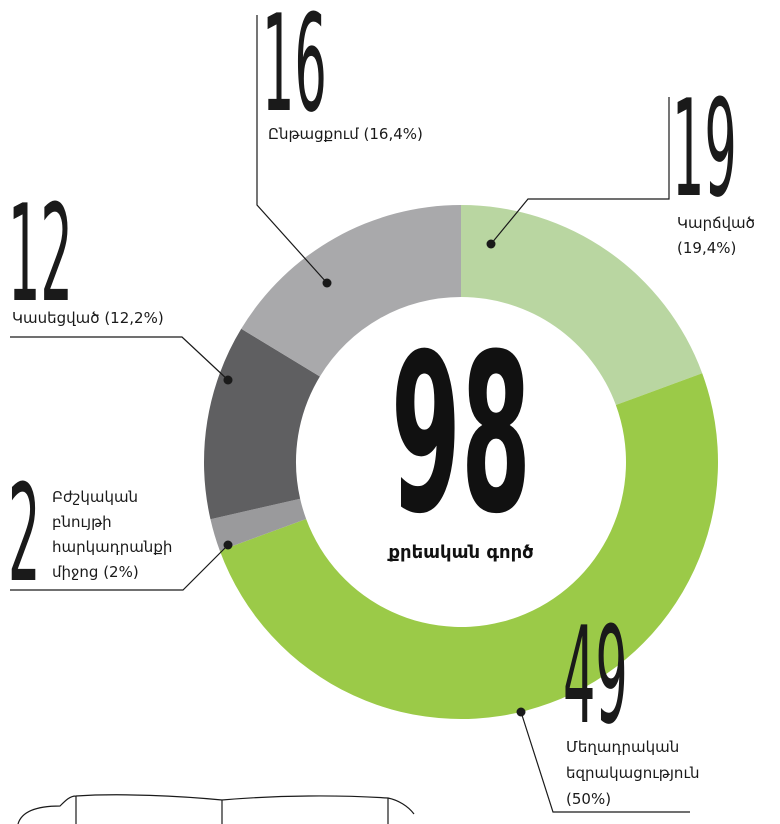 This screenshot has height=824, width=780. I want to click on segment-label: հարկադրանքի, so click(112, 547).